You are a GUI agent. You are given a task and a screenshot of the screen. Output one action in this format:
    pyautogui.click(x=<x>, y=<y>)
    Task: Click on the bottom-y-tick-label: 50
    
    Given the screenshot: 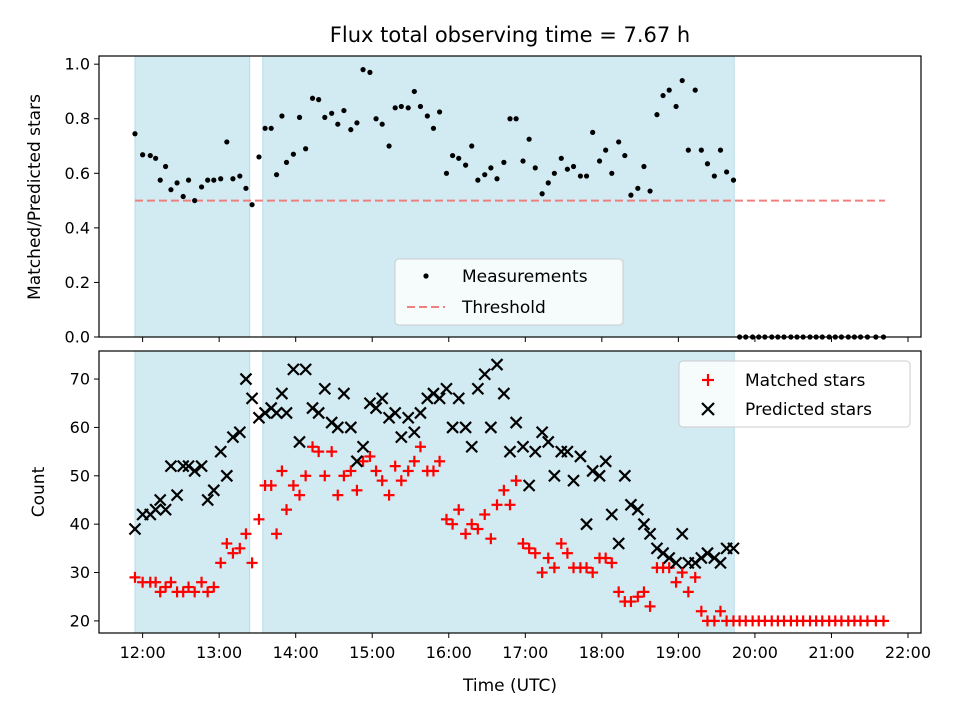 What is the action you would take?
    pyautogui.click(x=80, y=475)
    